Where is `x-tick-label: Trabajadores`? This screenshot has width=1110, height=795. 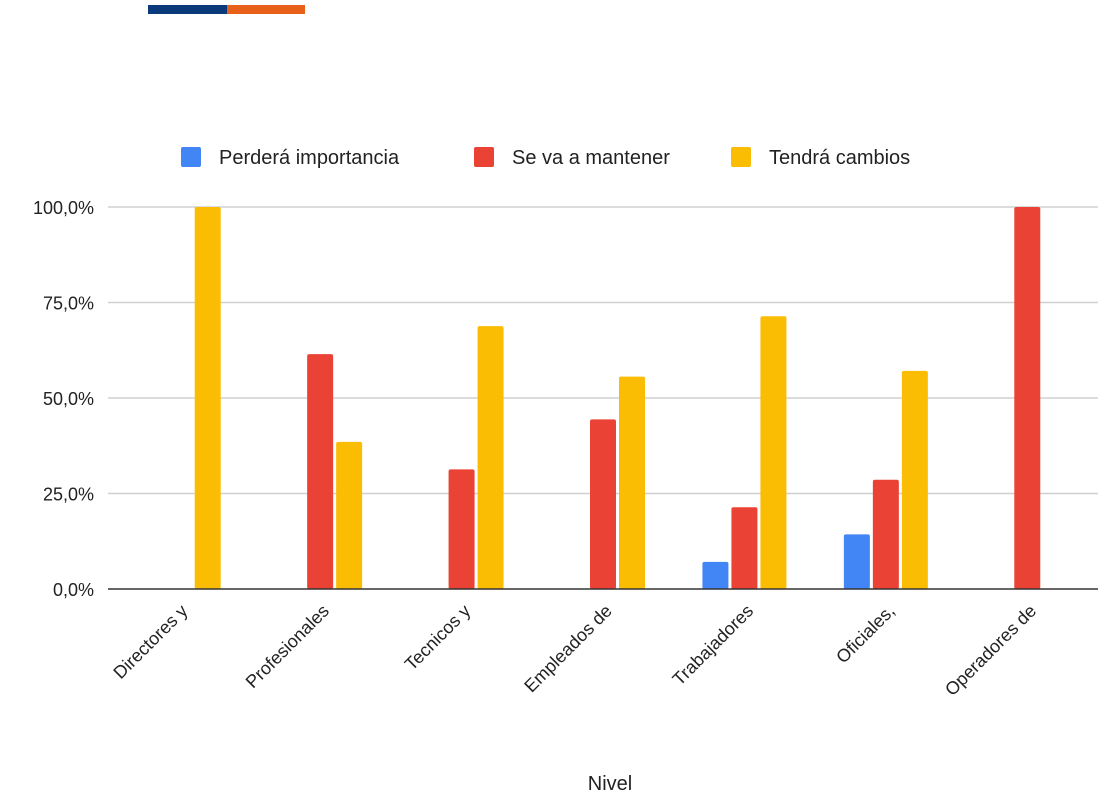 x-tick-label: Trabajadores is located at coordinates (713, 645).